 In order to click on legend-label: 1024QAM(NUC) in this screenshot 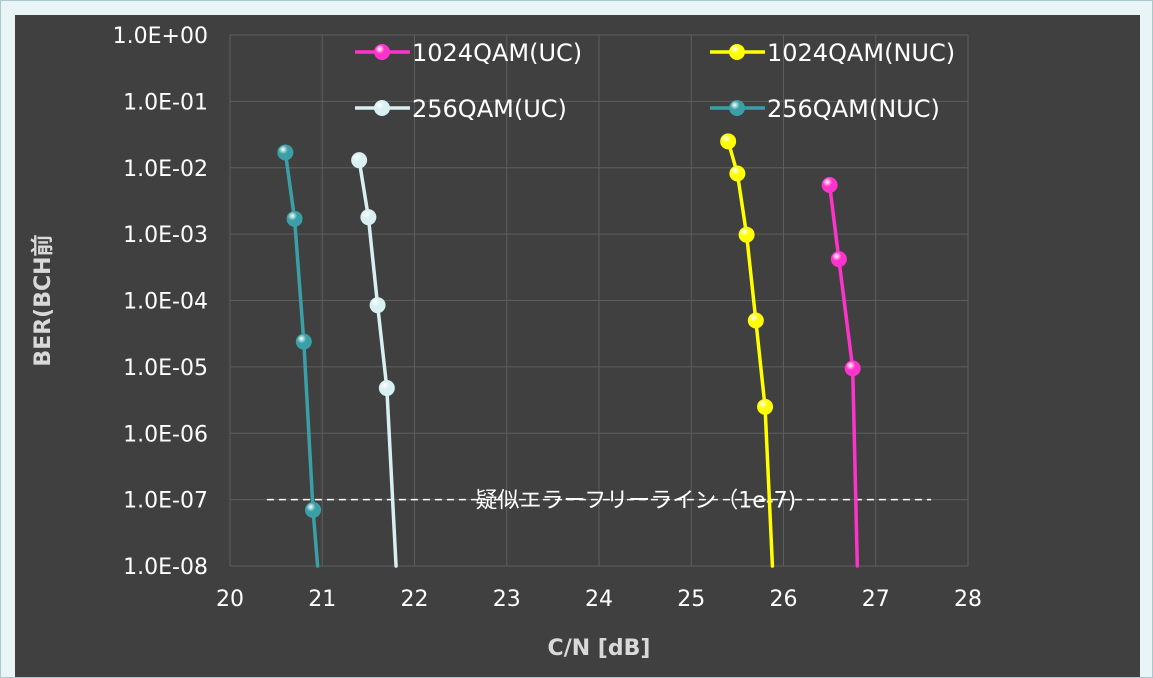, I will do `click(861, 53)`.